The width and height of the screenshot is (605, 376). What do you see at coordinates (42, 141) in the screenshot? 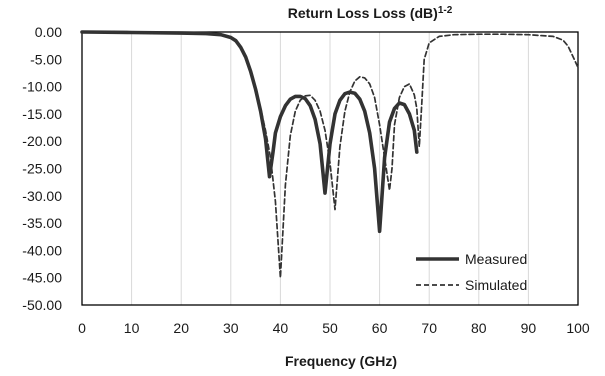
I see `y-tick-label: -20.00` at bounding box center [42, 141].